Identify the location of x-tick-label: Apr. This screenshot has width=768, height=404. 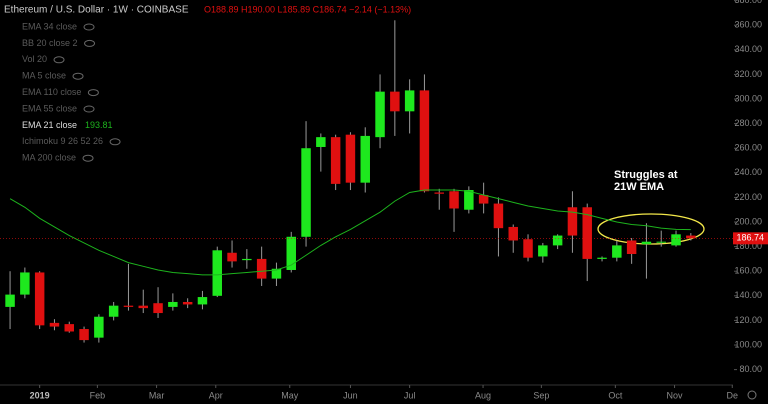
(216, 395).